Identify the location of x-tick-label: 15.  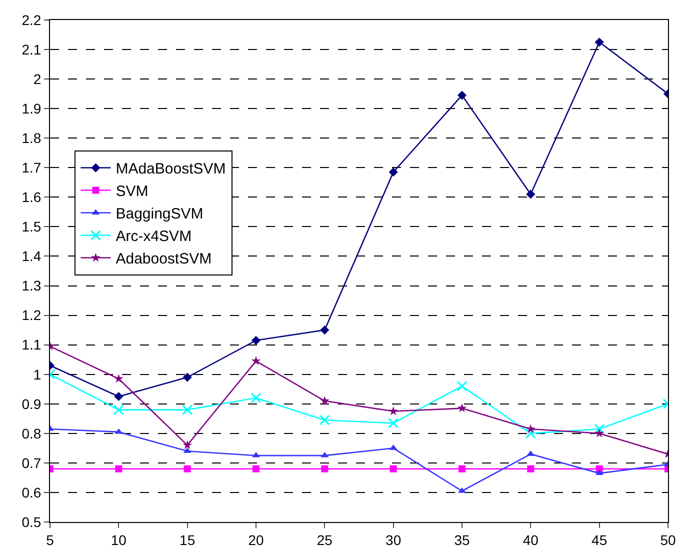
(188, 540).